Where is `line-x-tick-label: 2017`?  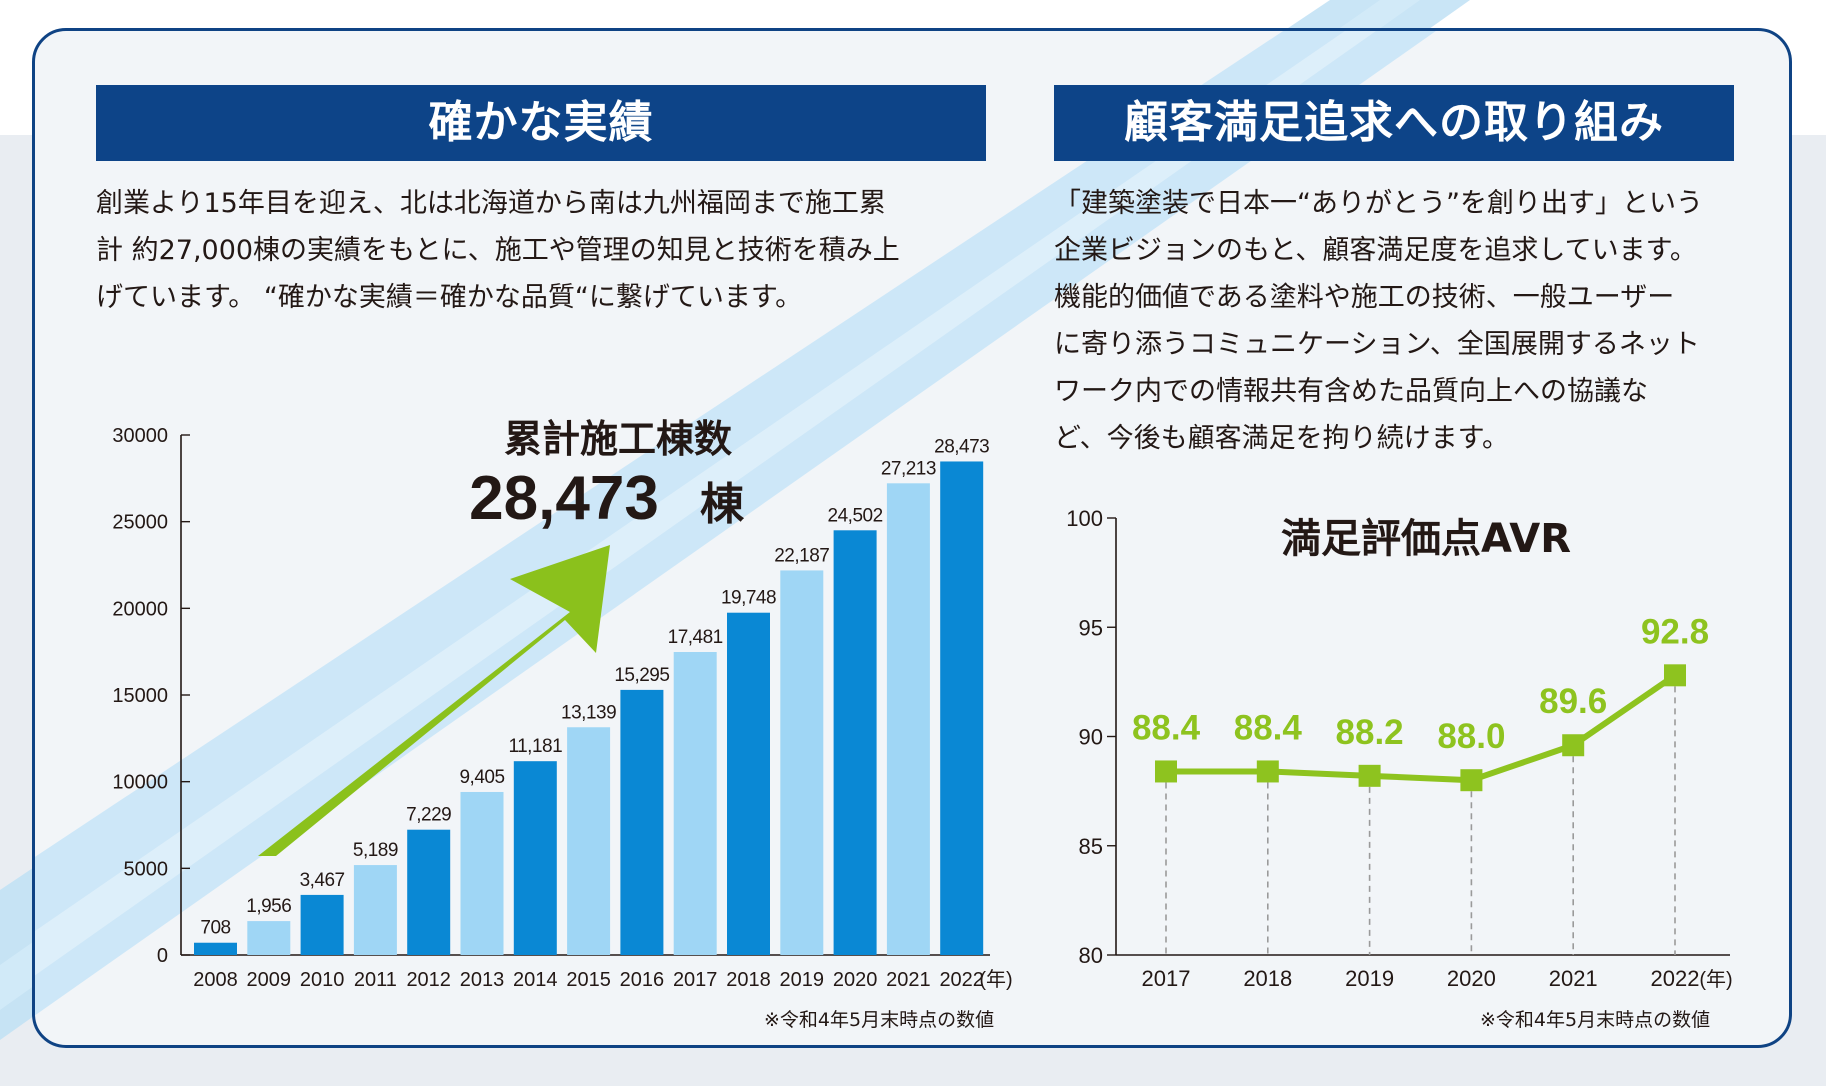
line-x-tick-label: 2017 is located at coordinates (1166, 978).